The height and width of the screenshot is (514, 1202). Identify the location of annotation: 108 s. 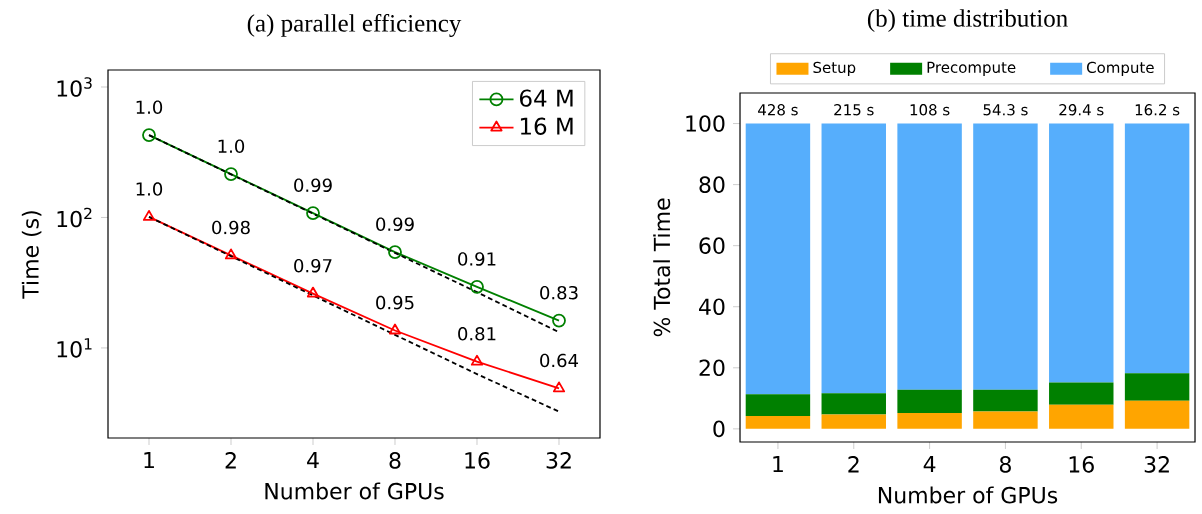
(930, 110).